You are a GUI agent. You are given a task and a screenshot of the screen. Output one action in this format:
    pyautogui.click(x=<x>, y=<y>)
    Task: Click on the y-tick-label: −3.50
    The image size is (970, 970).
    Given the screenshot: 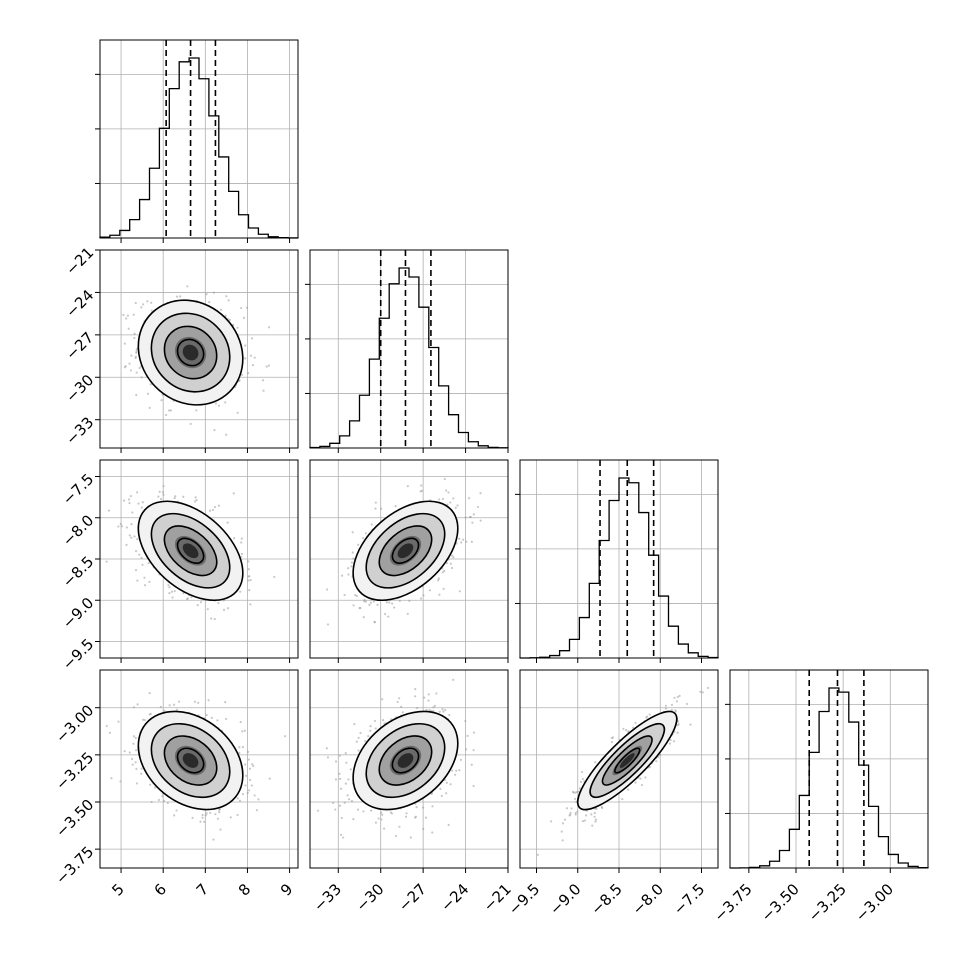 What is the action you would take?
    pyautogui.click(x=74, y=818)
    